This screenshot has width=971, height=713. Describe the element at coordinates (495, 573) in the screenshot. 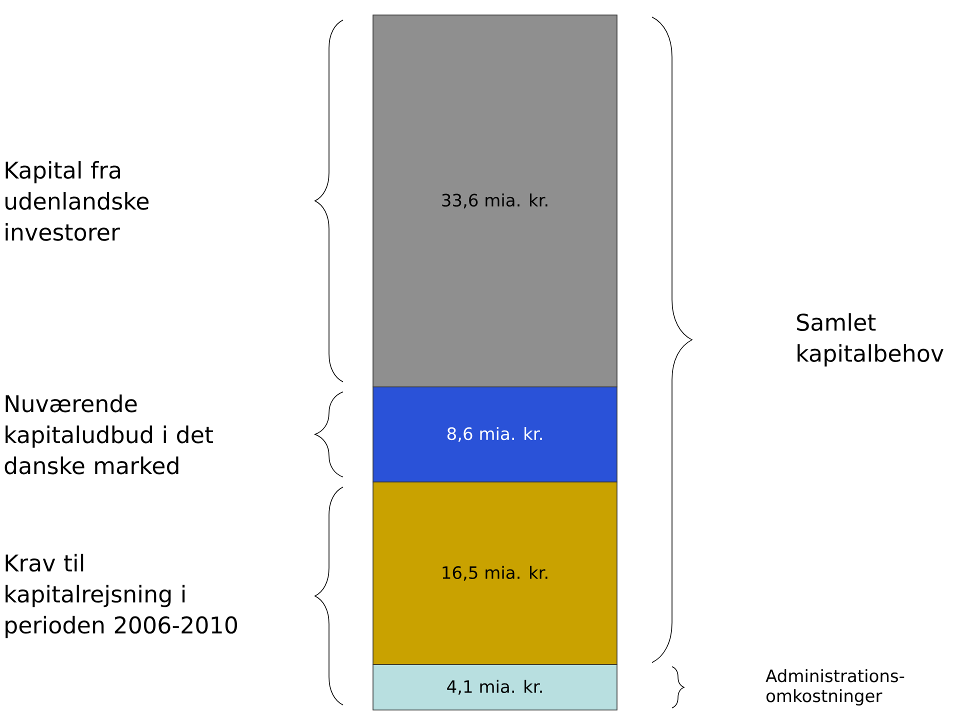

I see `data-label: 16,5 mia. kr.` at that location.